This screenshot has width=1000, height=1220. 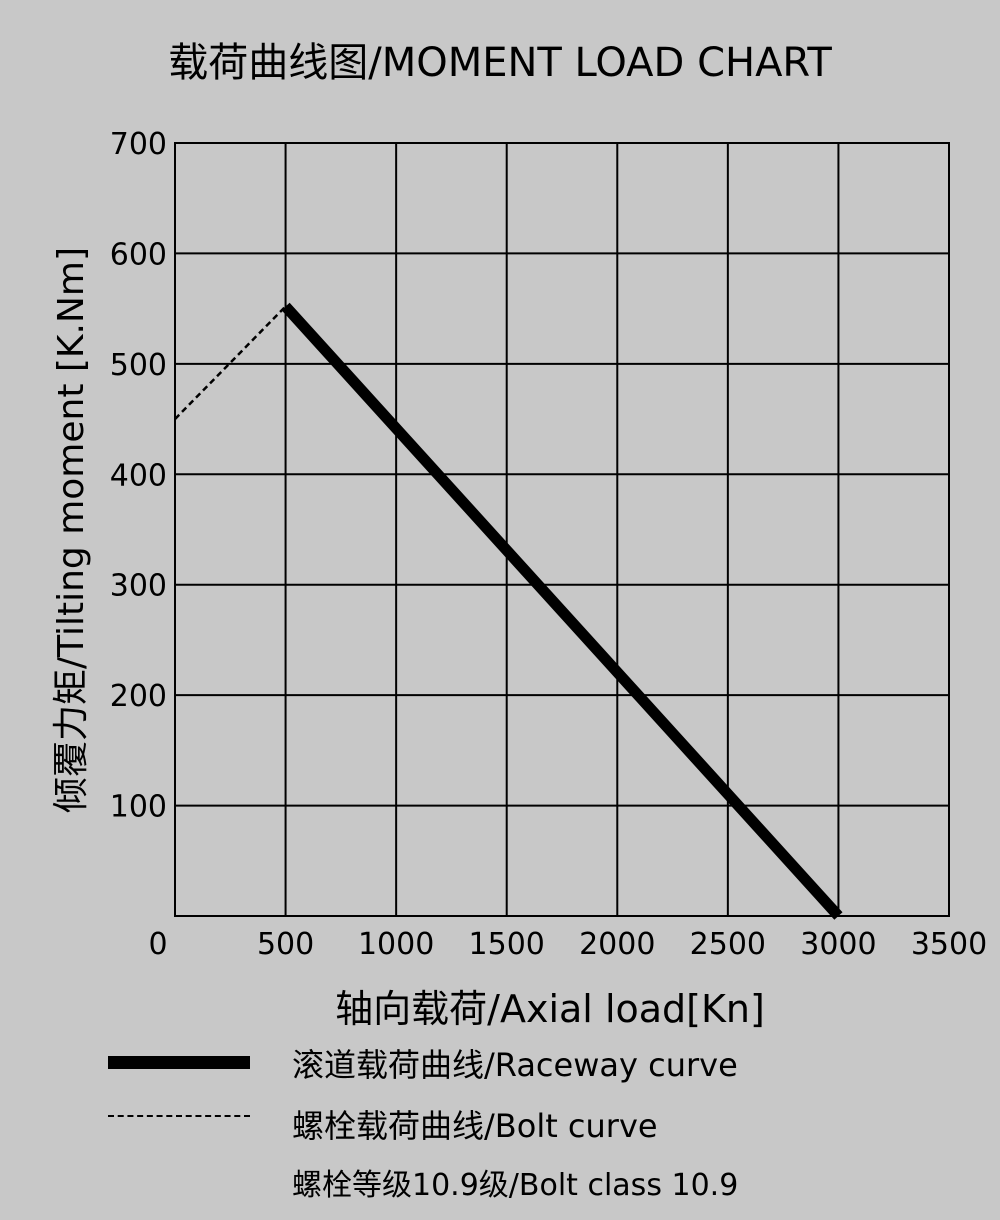 I want to click on y-tick-label: 600, so click(x=138, y=254).